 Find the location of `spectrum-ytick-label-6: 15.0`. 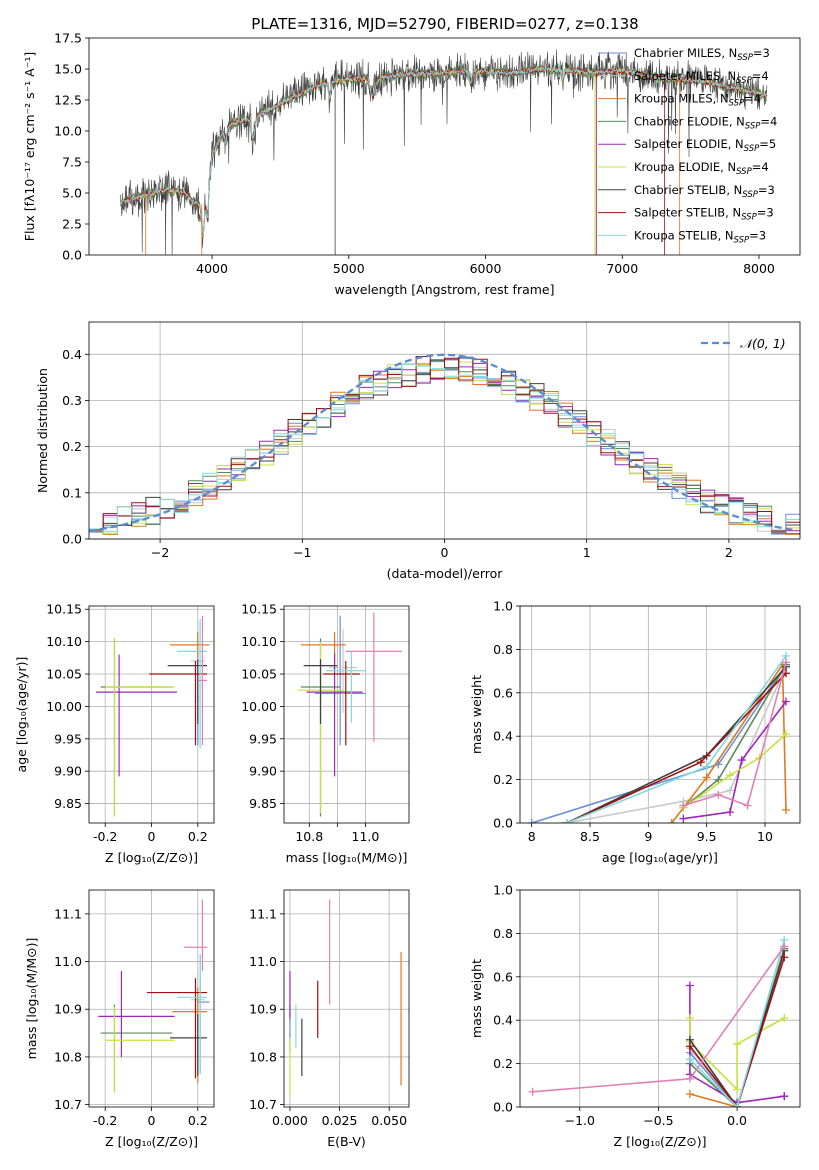

spectrum-ytick-label-6: 15.0 is located at coordinates (68, 69).